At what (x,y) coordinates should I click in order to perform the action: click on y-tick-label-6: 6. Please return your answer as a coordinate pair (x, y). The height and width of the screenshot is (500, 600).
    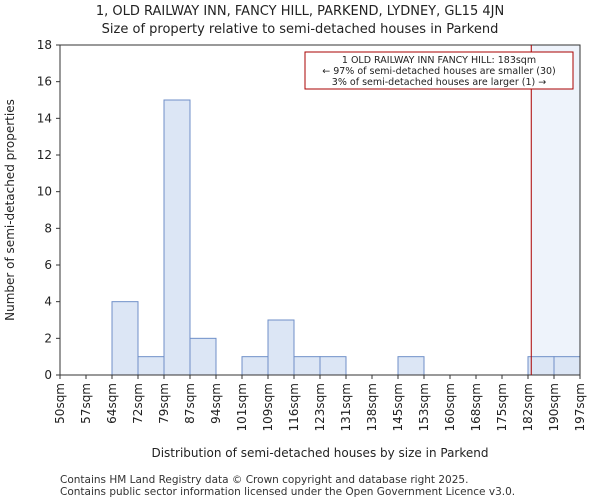
    Looking at the image, I should click on (48, 265).